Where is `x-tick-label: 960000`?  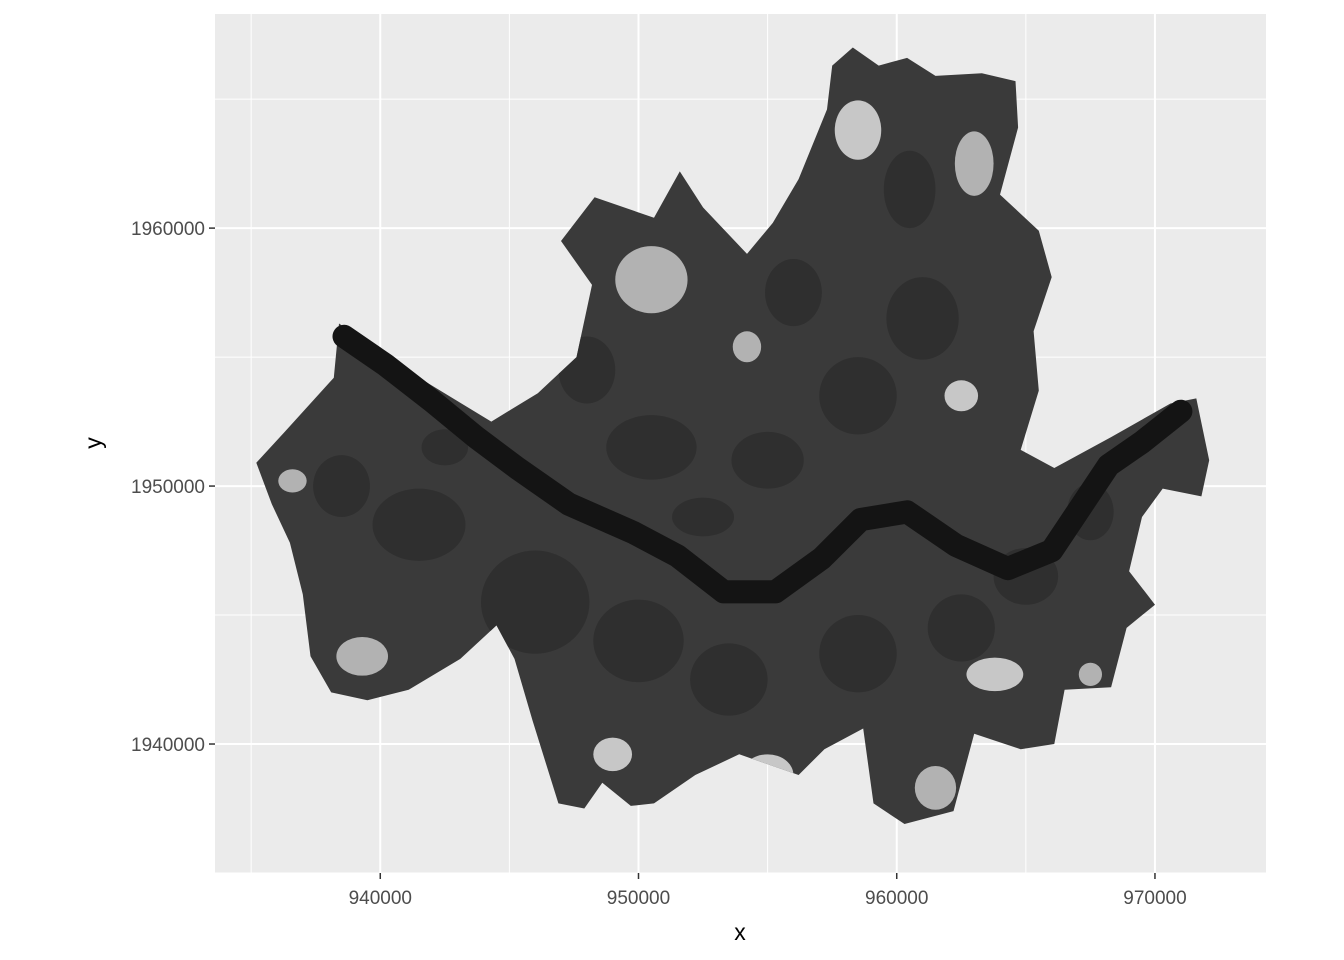
x-tick-label: 960000 is located at coordinates (896, 898).